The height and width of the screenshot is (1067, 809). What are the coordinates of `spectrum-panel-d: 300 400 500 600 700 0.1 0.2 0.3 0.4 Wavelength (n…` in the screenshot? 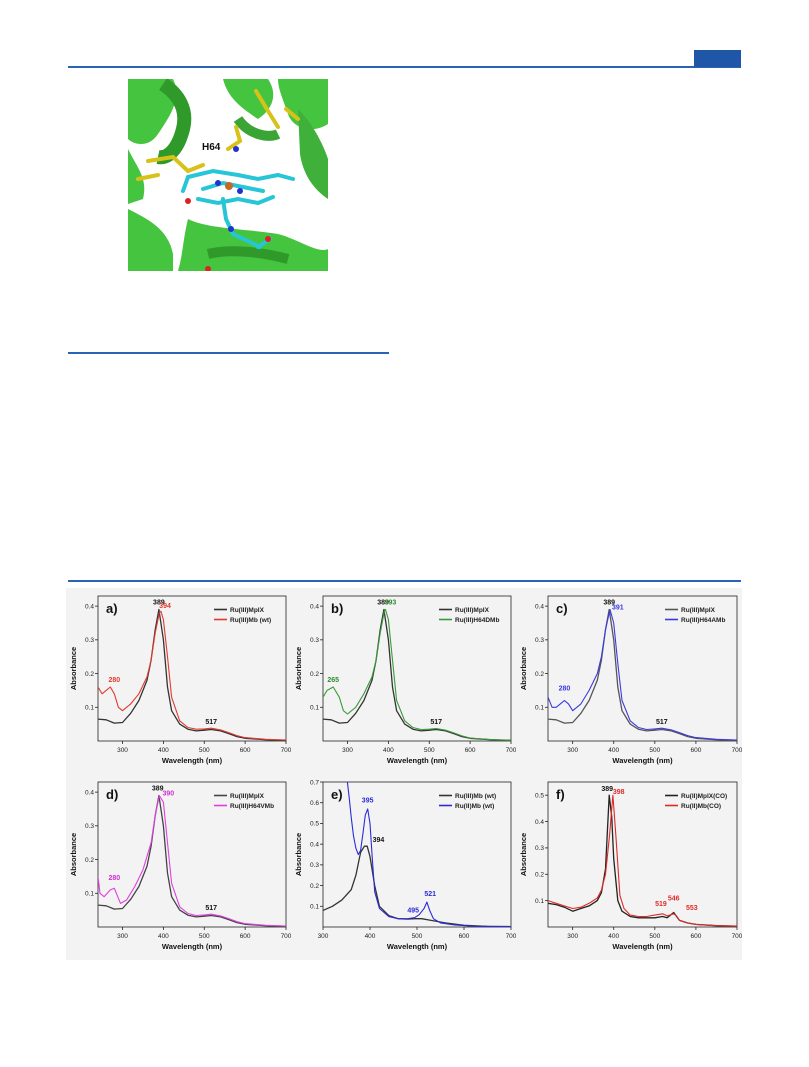 It's located at (178, 867).